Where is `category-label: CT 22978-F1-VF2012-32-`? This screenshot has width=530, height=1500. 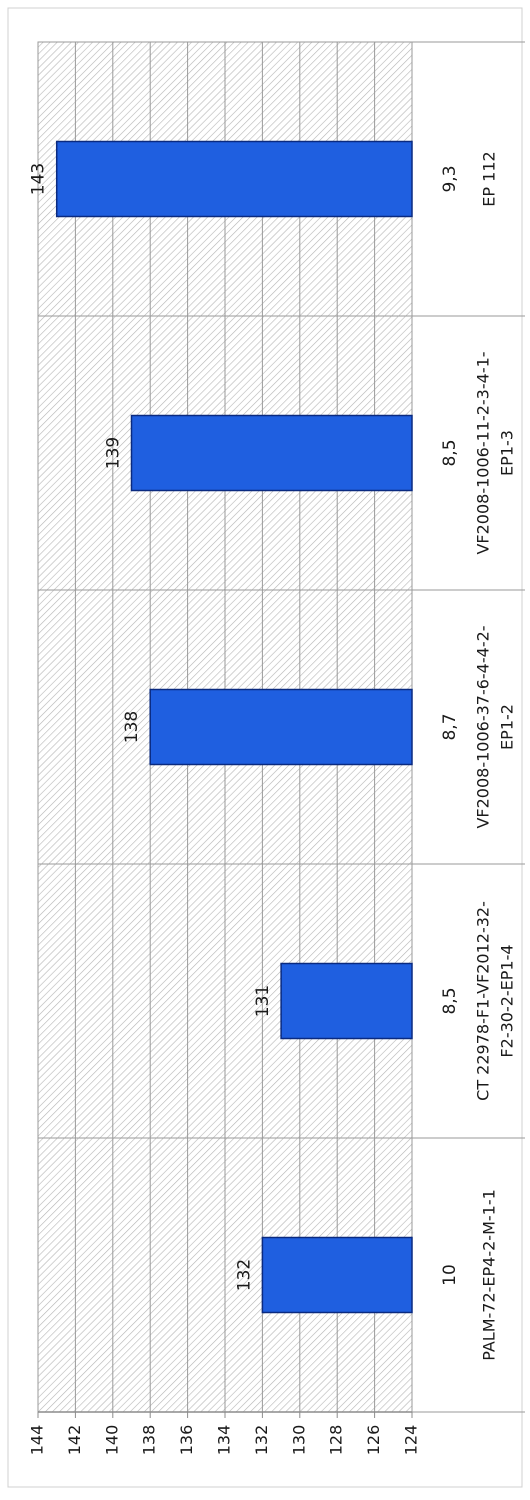 category-label: CT 22978-F1-VF2012-32- is located at coordinates (483, 1001).